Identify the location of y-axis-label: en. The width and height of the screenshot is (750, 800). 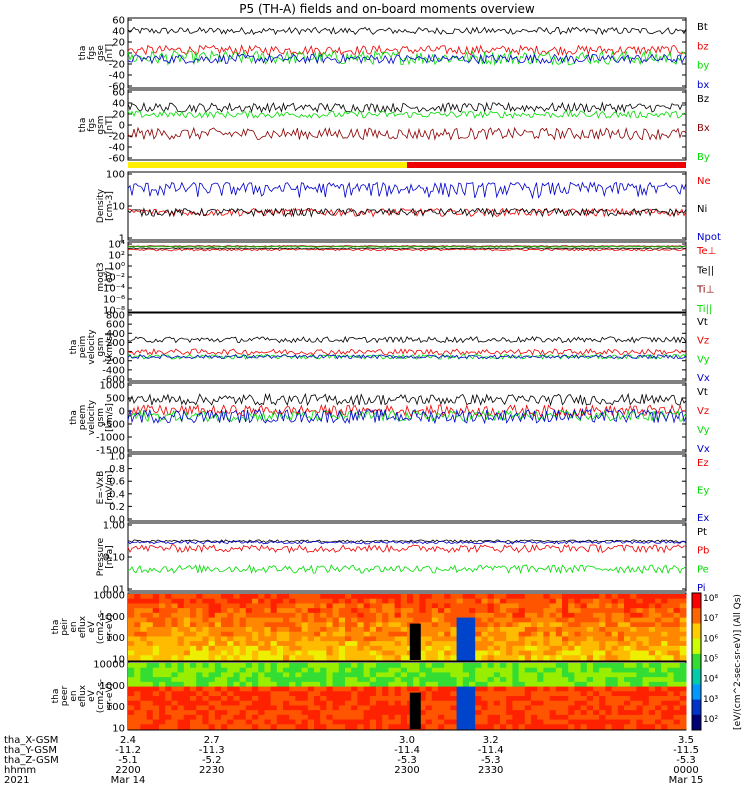
(74, 695).